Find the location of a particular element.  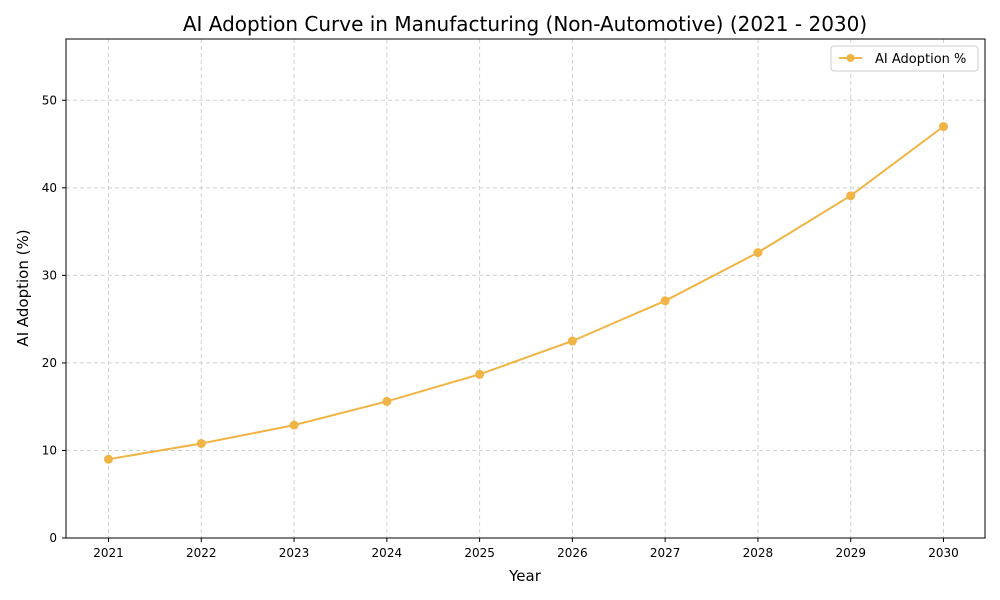

y-tick-label: 0 is located at coordinates (53, 538).